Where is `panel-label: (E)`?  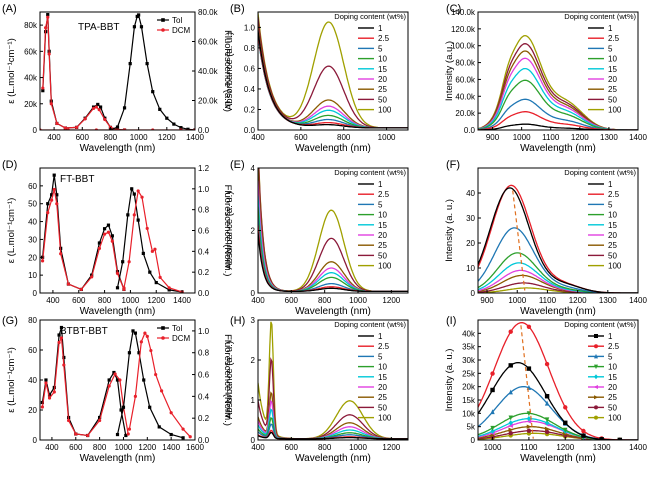
panel-label: (E) is located at coordinates (237, 165).